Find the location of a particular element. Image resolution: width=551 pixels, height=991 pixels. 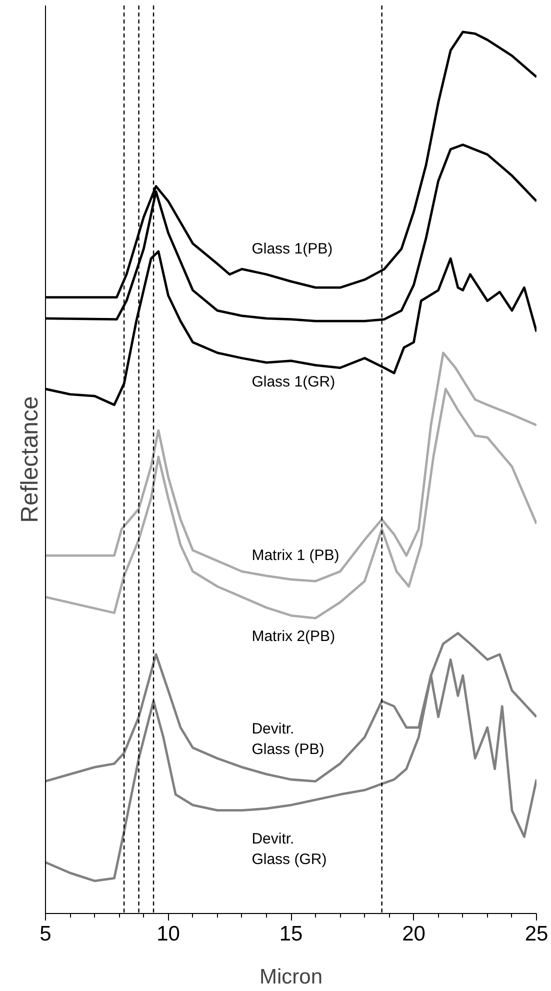

series-label: Devitr. Glass (GR) is located at coordinates (289, 849).